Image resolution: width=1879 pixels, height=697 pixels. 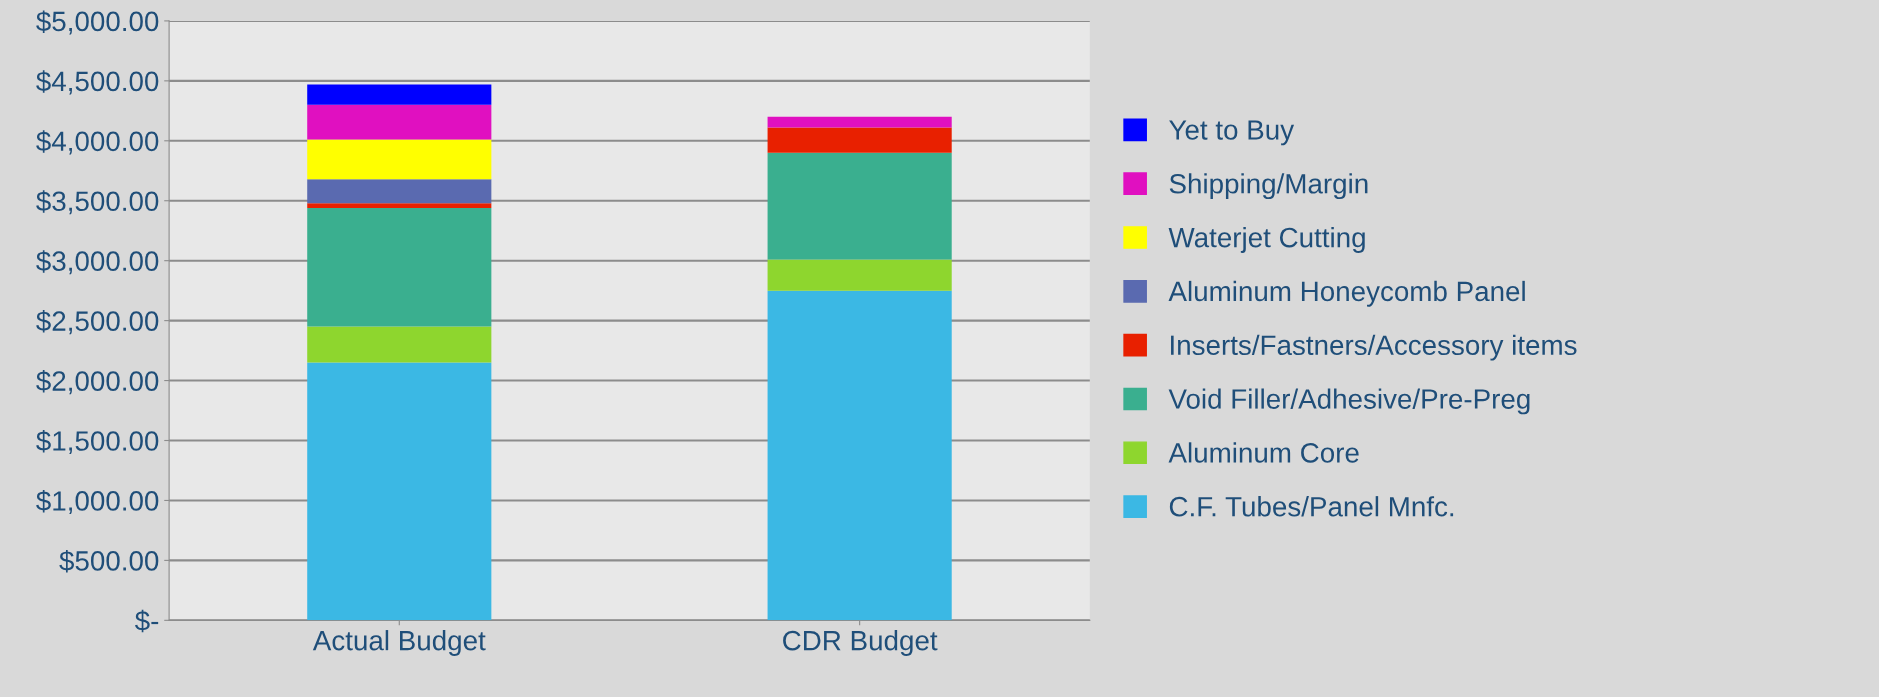 What do you see at coordinates (97, 202) in the screenshot?
I see `y-tick-label: $3,500.00` at bounding box center [97, 202].